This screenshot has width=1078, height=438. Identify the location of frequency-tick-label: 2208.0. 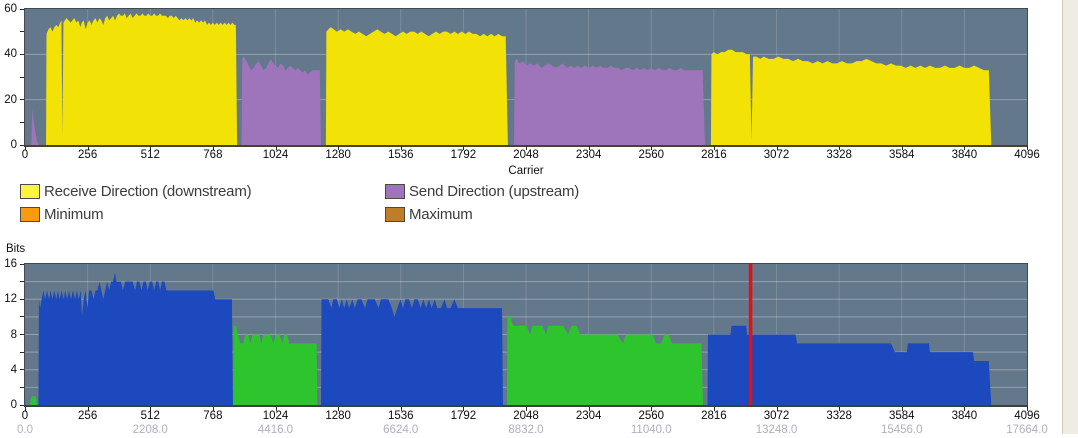
(150, 430).